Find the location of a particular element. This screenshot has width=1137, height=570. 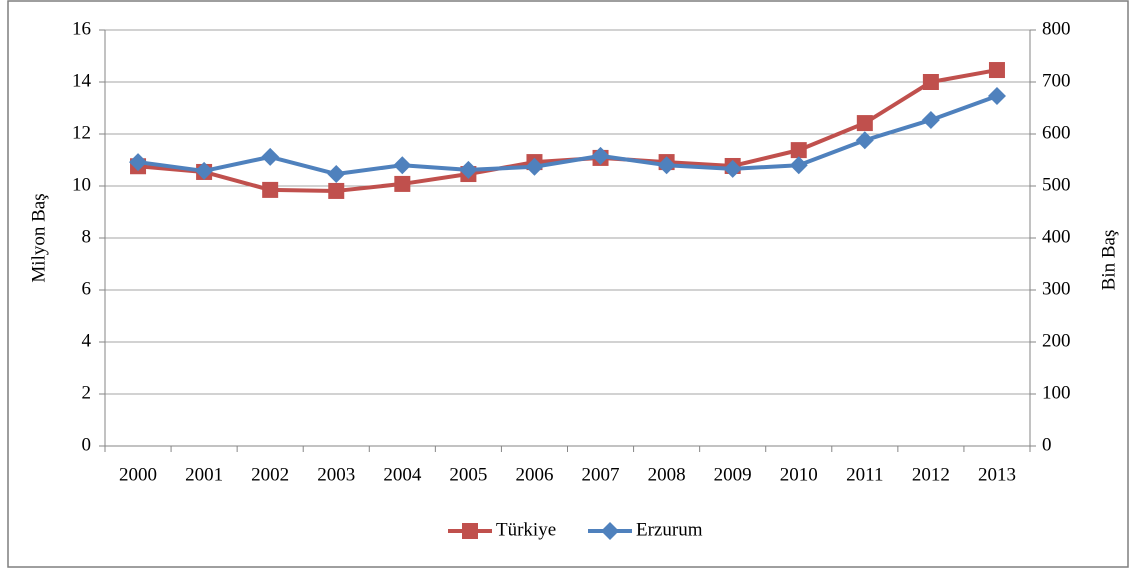

y-tick-label: 8 is located at coordinates (87, 236).